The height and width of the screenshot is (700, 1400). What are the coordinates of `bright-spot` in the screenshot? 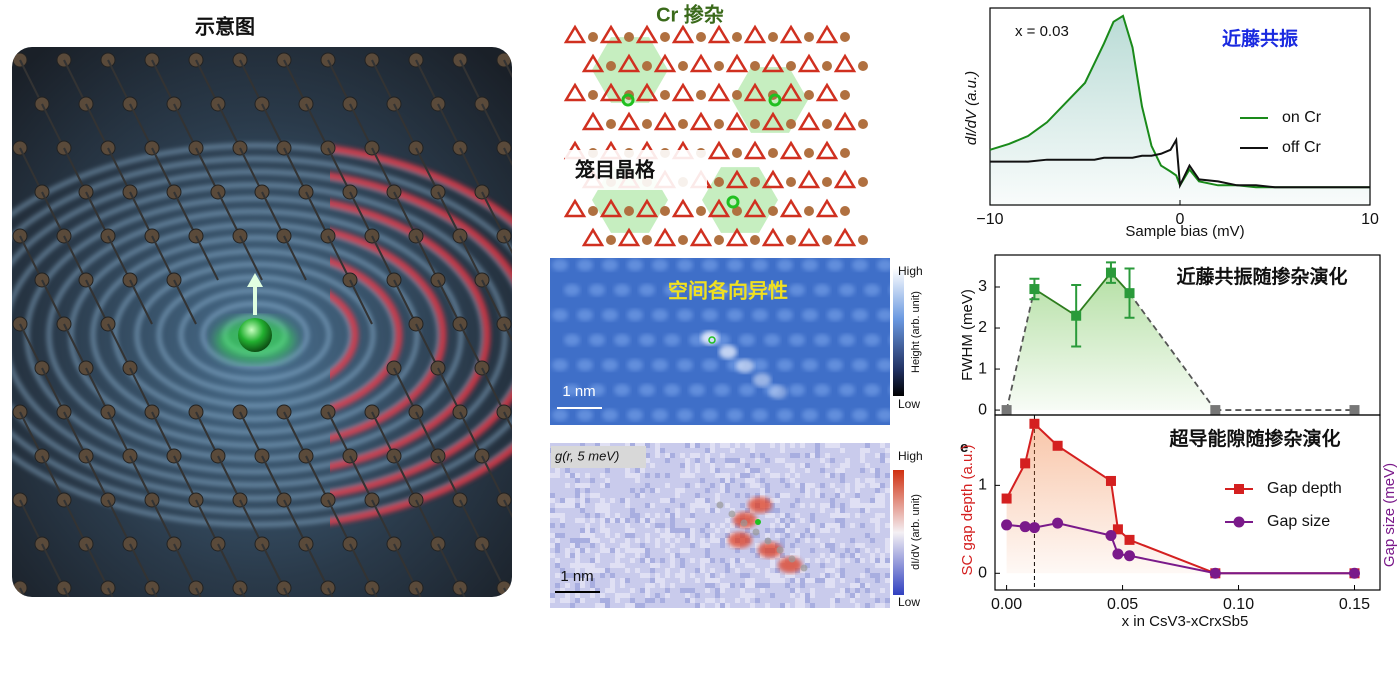 It's located at (745, 366).